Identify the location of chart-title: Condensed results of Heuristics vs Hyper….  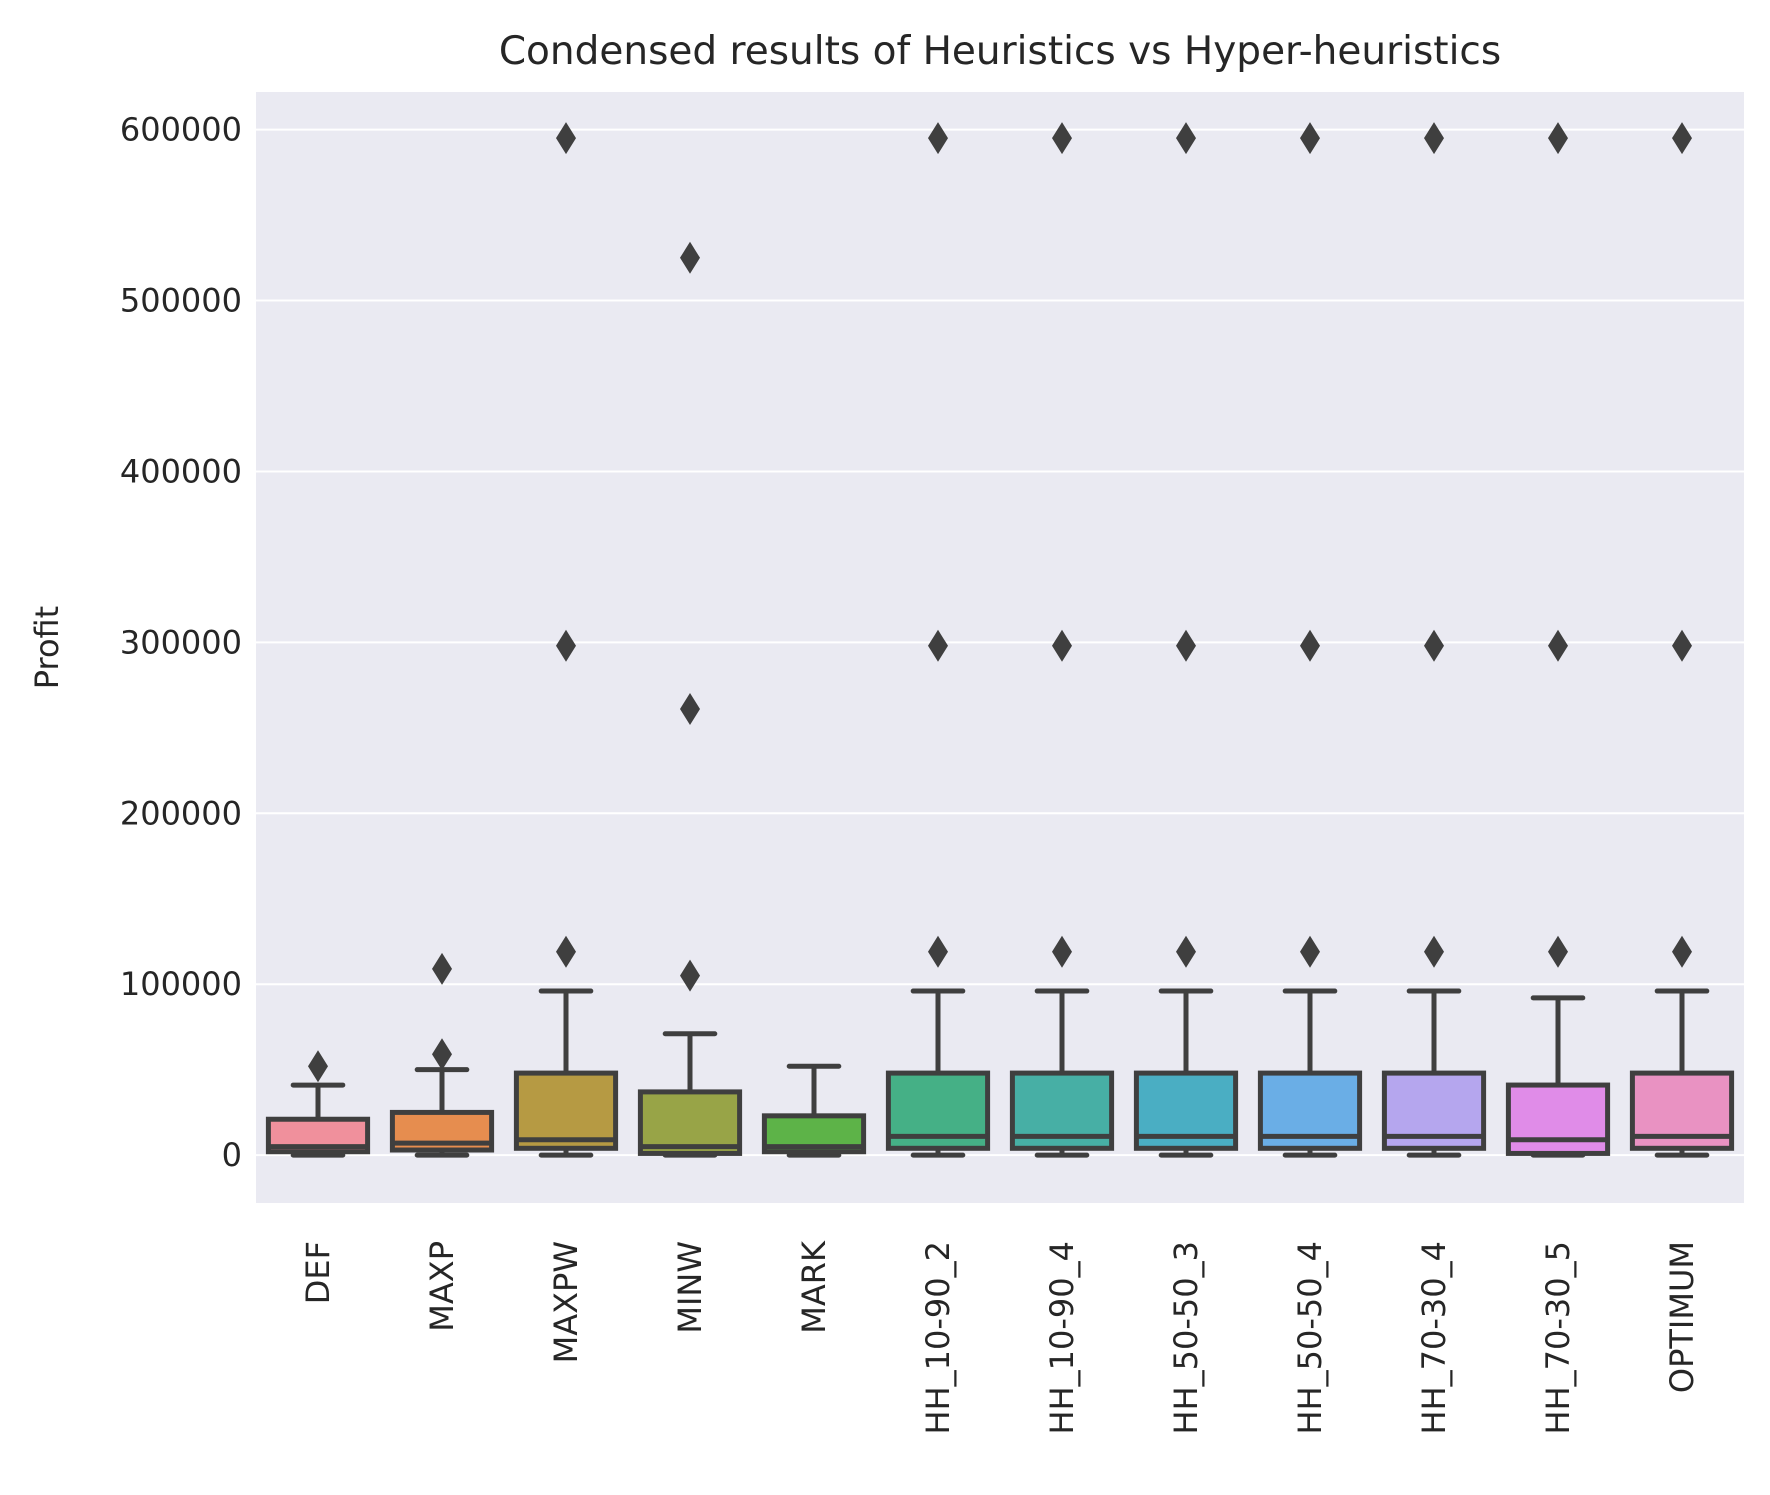
(1000, 51).